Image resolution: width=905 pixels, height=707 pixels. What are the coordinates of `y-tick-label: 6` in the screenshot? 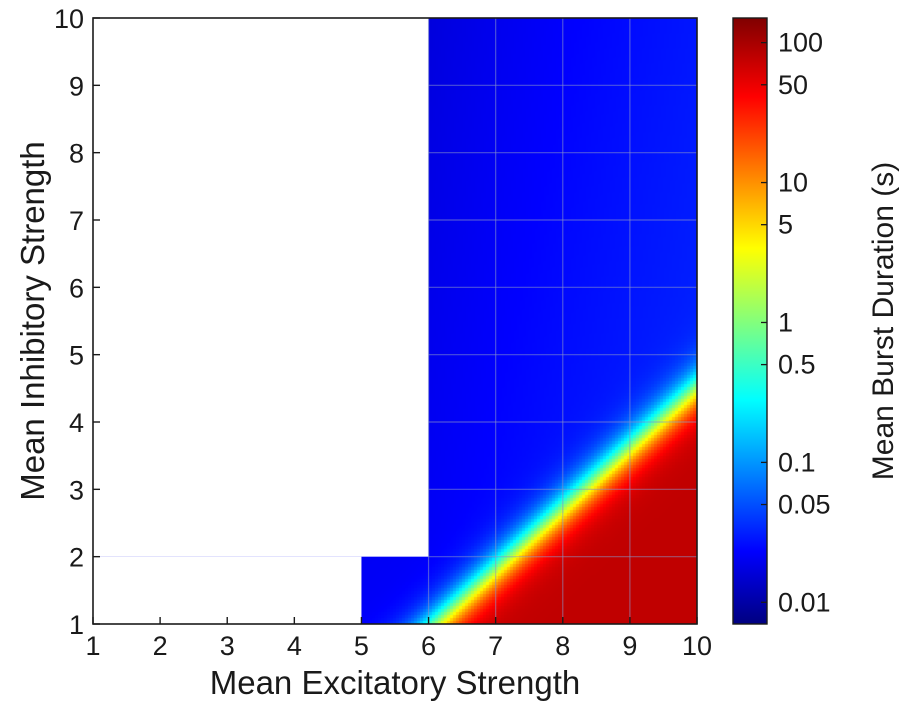 It's located at (76, 288).